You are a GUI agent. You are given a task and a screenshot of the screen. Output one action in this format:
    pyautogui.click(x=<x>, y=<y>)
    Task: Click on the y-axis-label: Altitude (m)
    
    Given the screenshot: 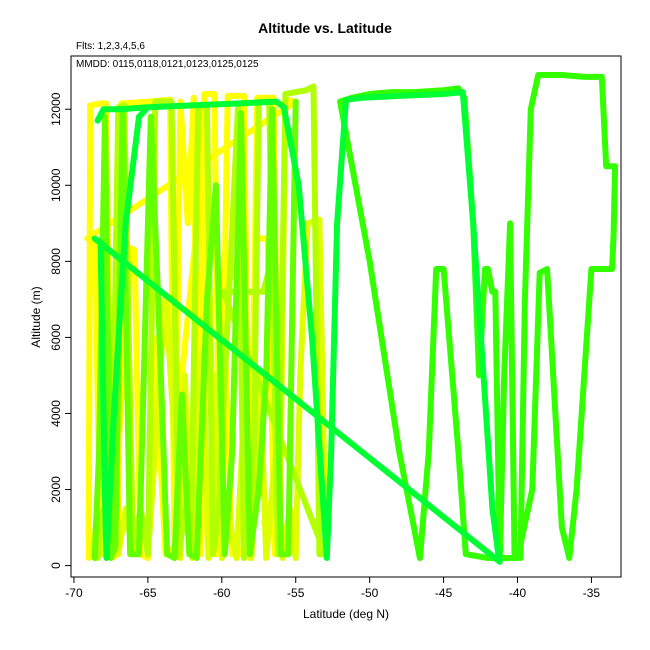 What is the action you would take?
    pyautogui.click(x=36, y=316)
    